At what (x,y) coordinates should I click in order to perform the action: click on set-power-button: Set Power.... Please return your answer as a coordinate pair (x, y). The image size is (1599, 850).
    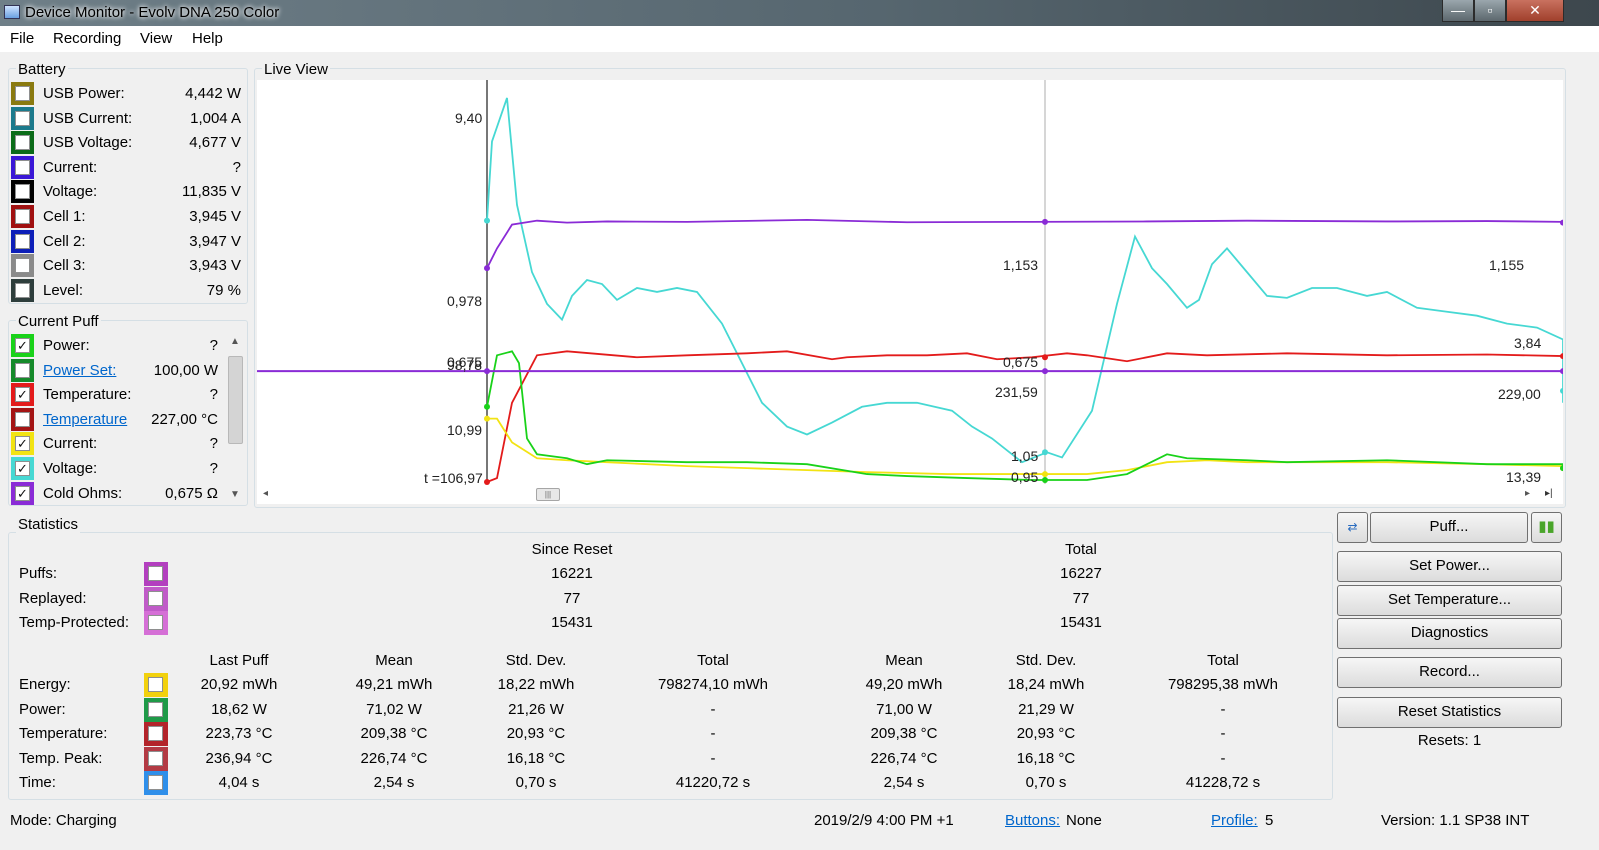
    Looking at the image, I should click on (1449, 566).